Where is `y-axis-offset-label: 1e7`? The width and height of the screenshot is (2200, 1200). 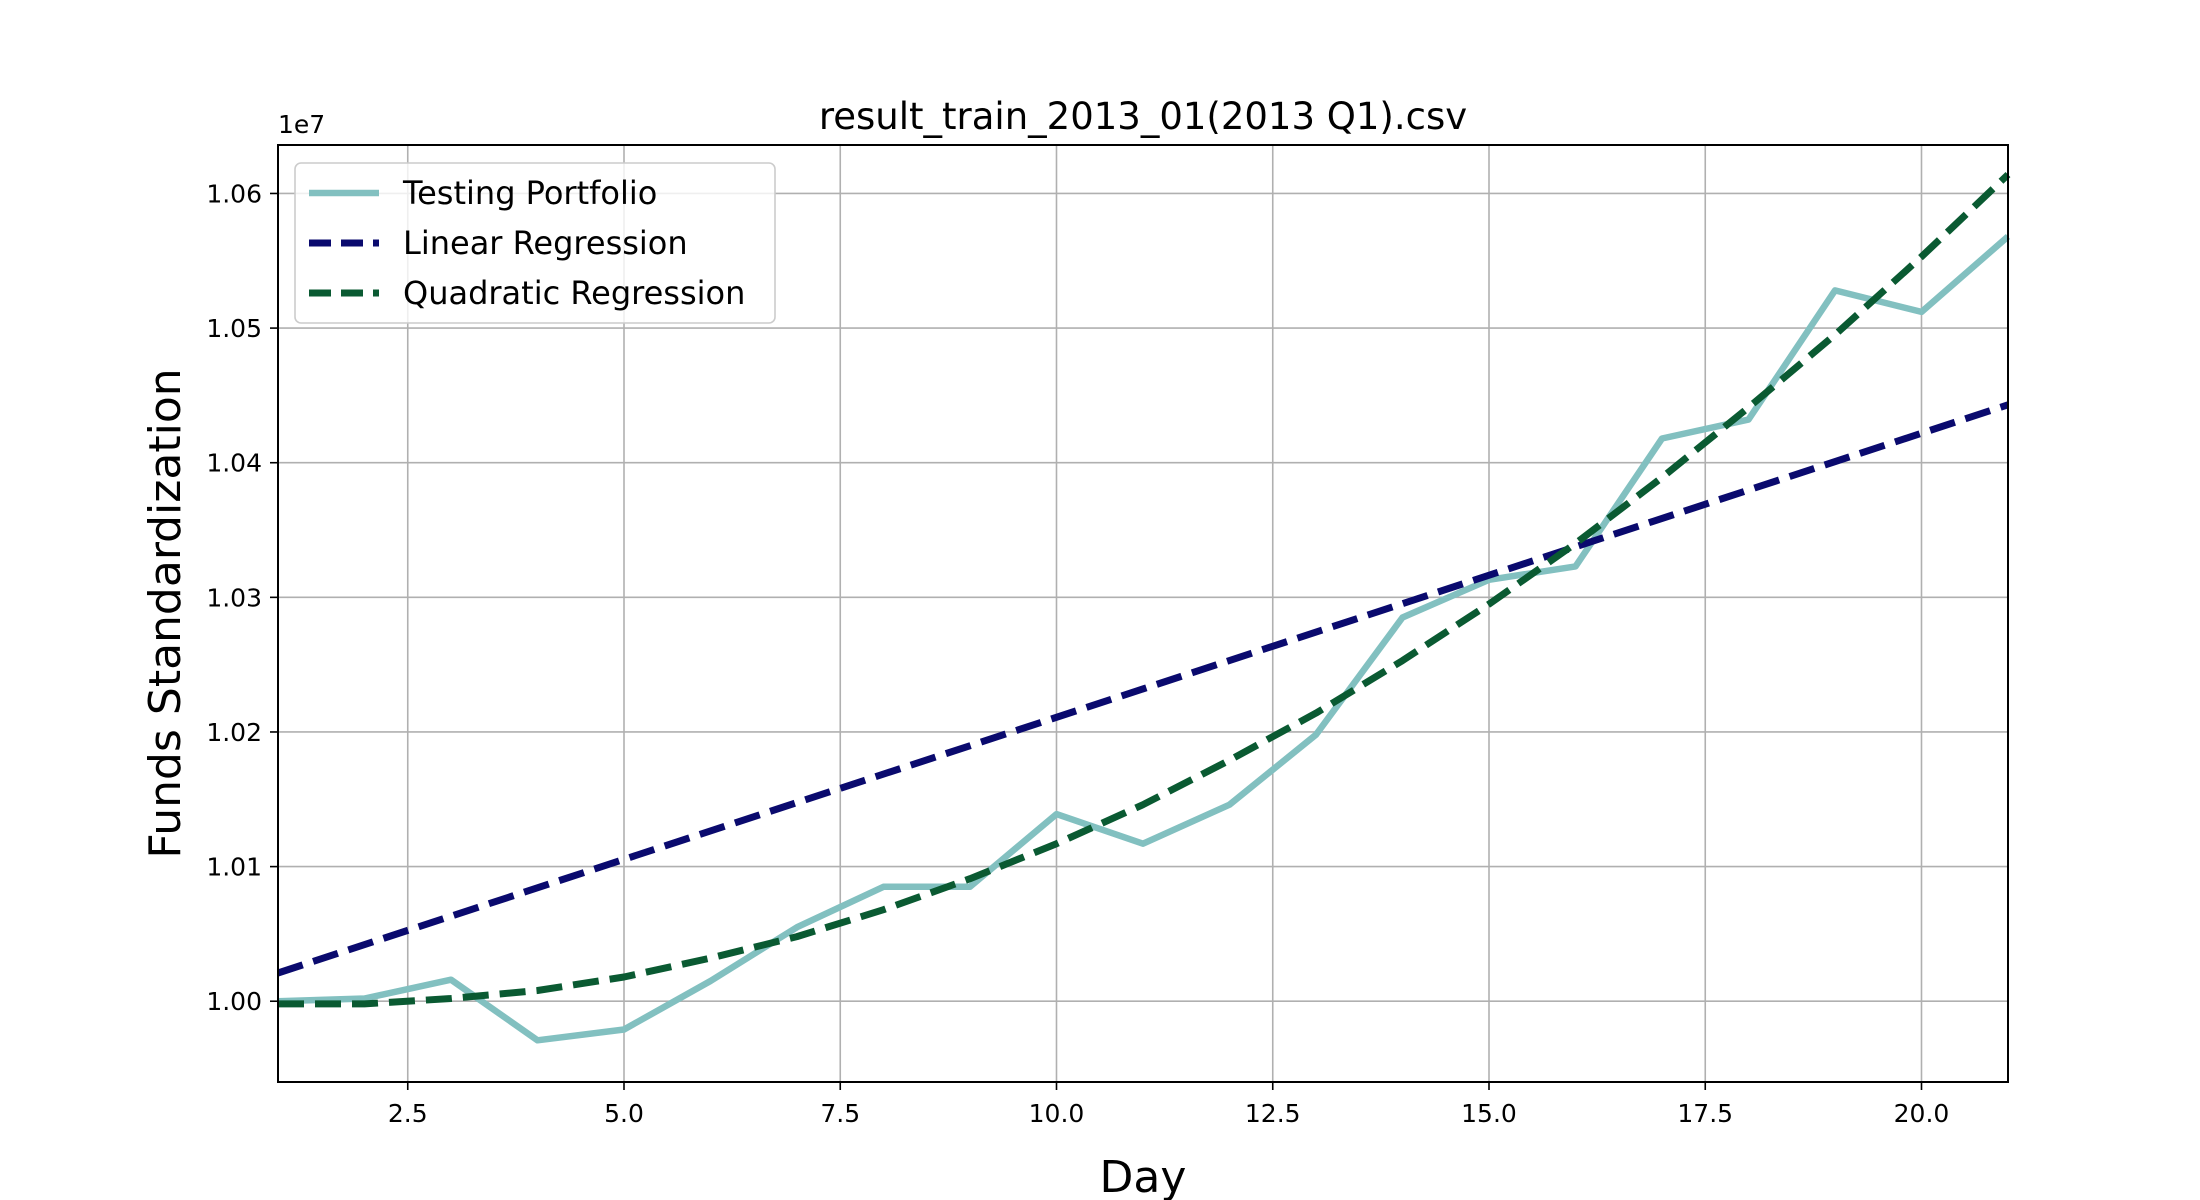 y-axis-offset-label: 1e7 is located at coordinates (301, 124).